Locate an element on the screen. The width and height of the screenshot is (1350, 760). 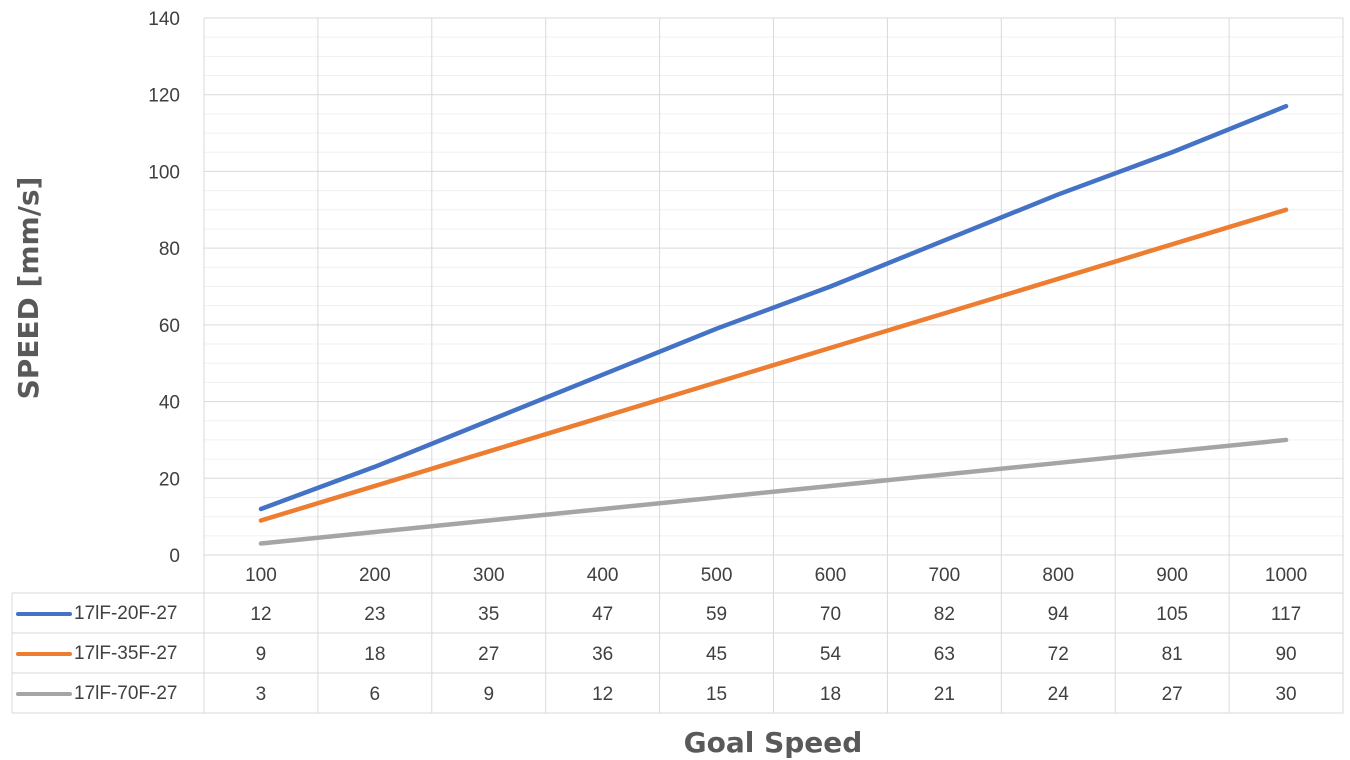
x-tick-label: 200 is located at coordinates (375, 575).